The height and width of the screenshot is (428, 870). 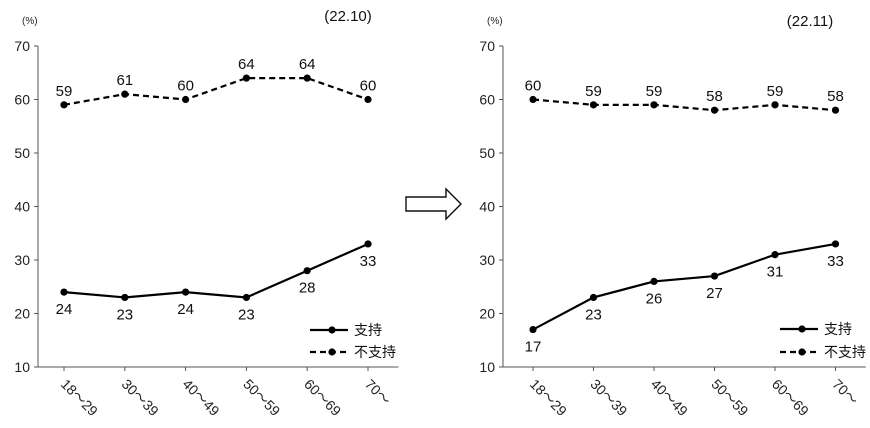 I want to click on data-label: 61, so click(x=124, y=80).